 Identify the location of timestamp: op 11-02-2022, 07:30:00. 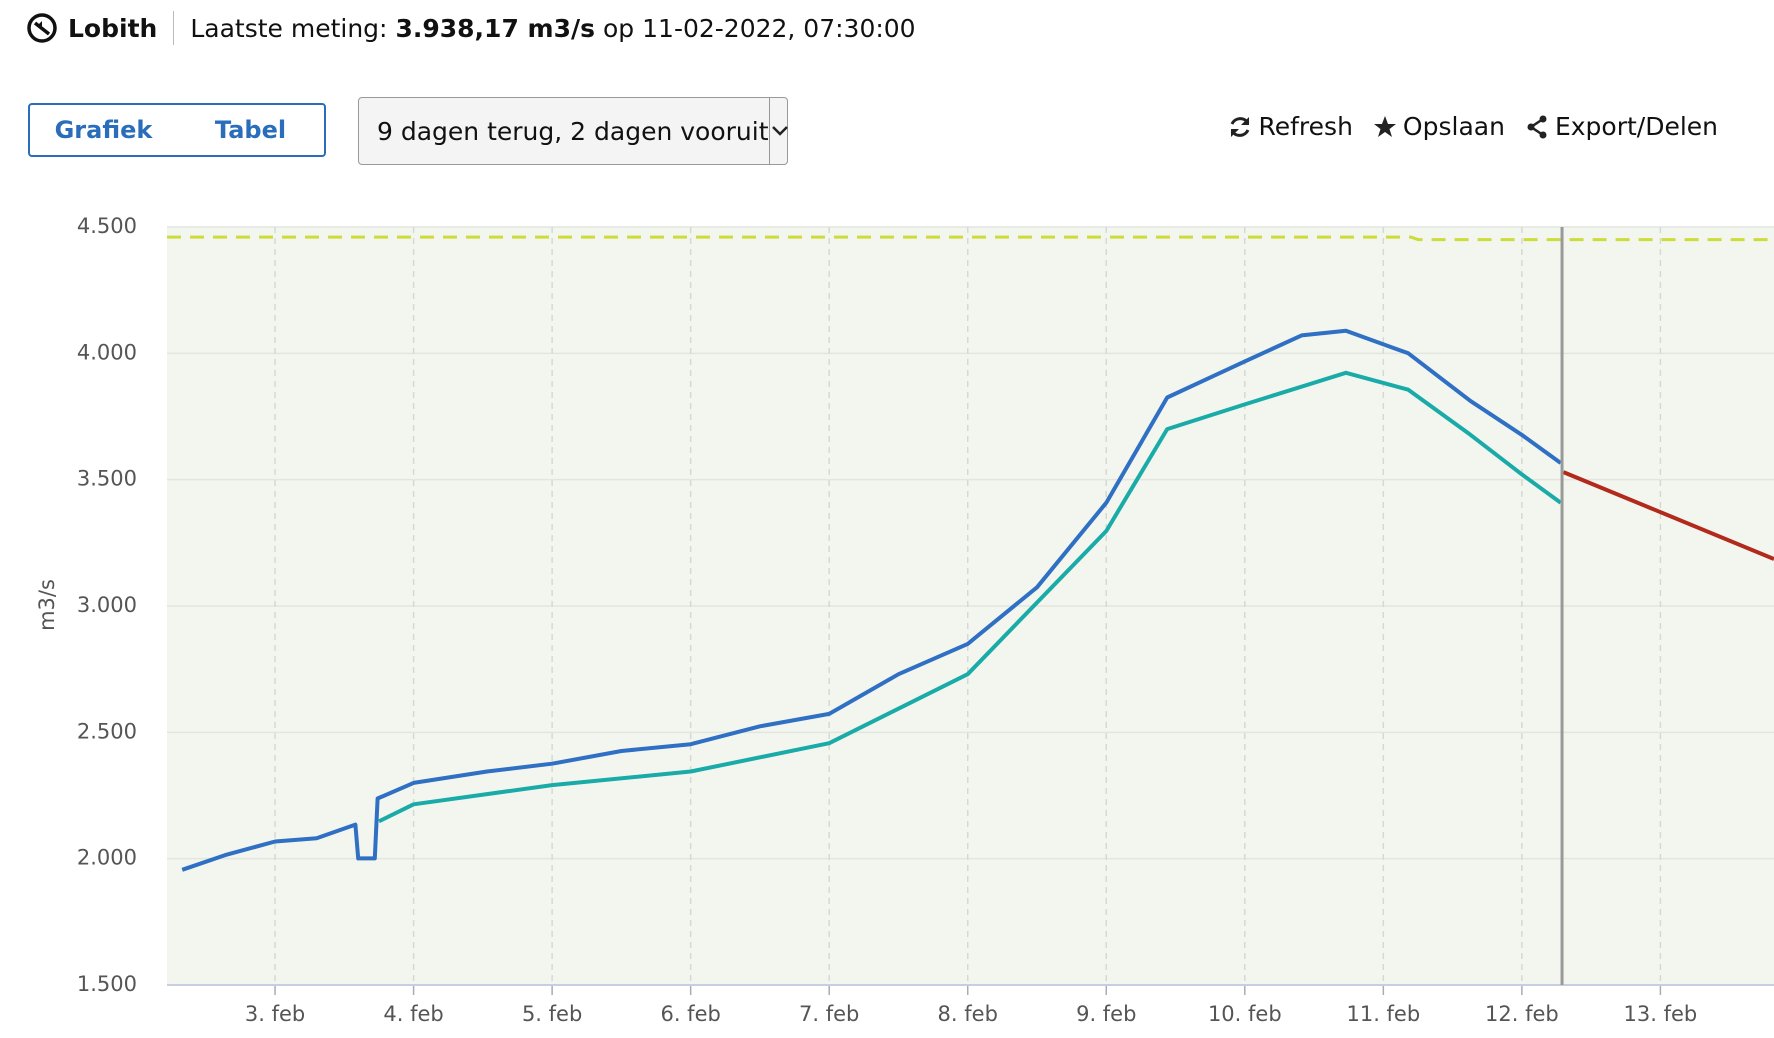
(759, 28).